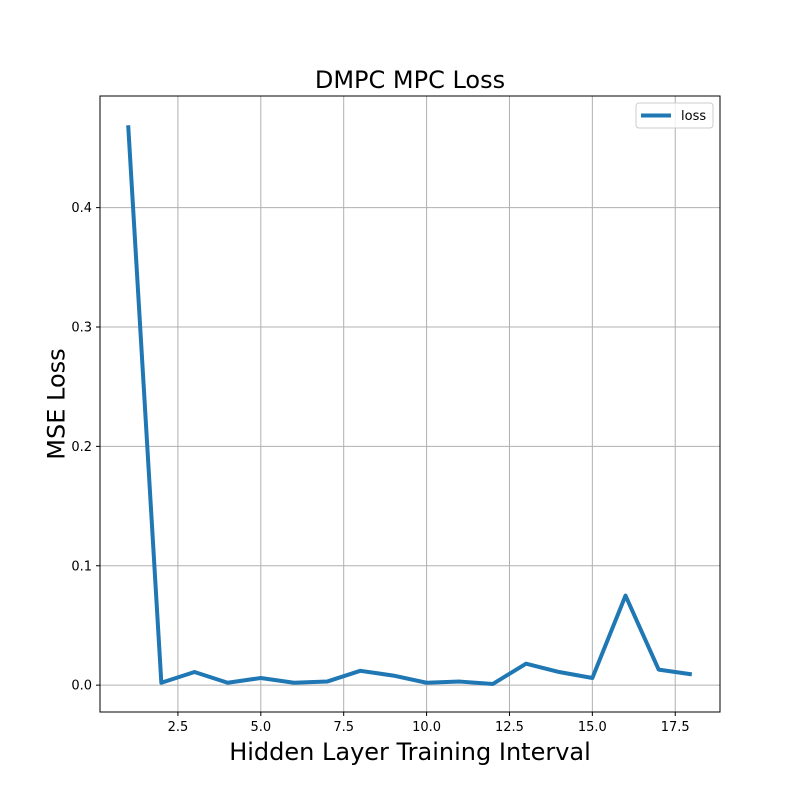  Describe the element at coordinates (410, 80) in the screenshot. I see `chart-title: DMPC MPC Loss` at that location.